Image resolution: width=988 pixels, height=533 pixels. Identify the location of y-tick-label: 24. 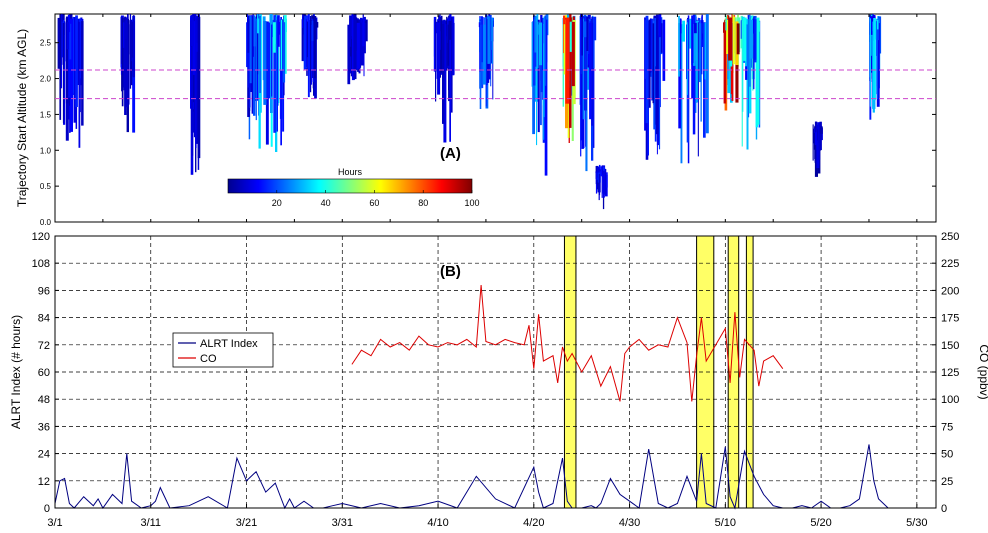
(44, 455).